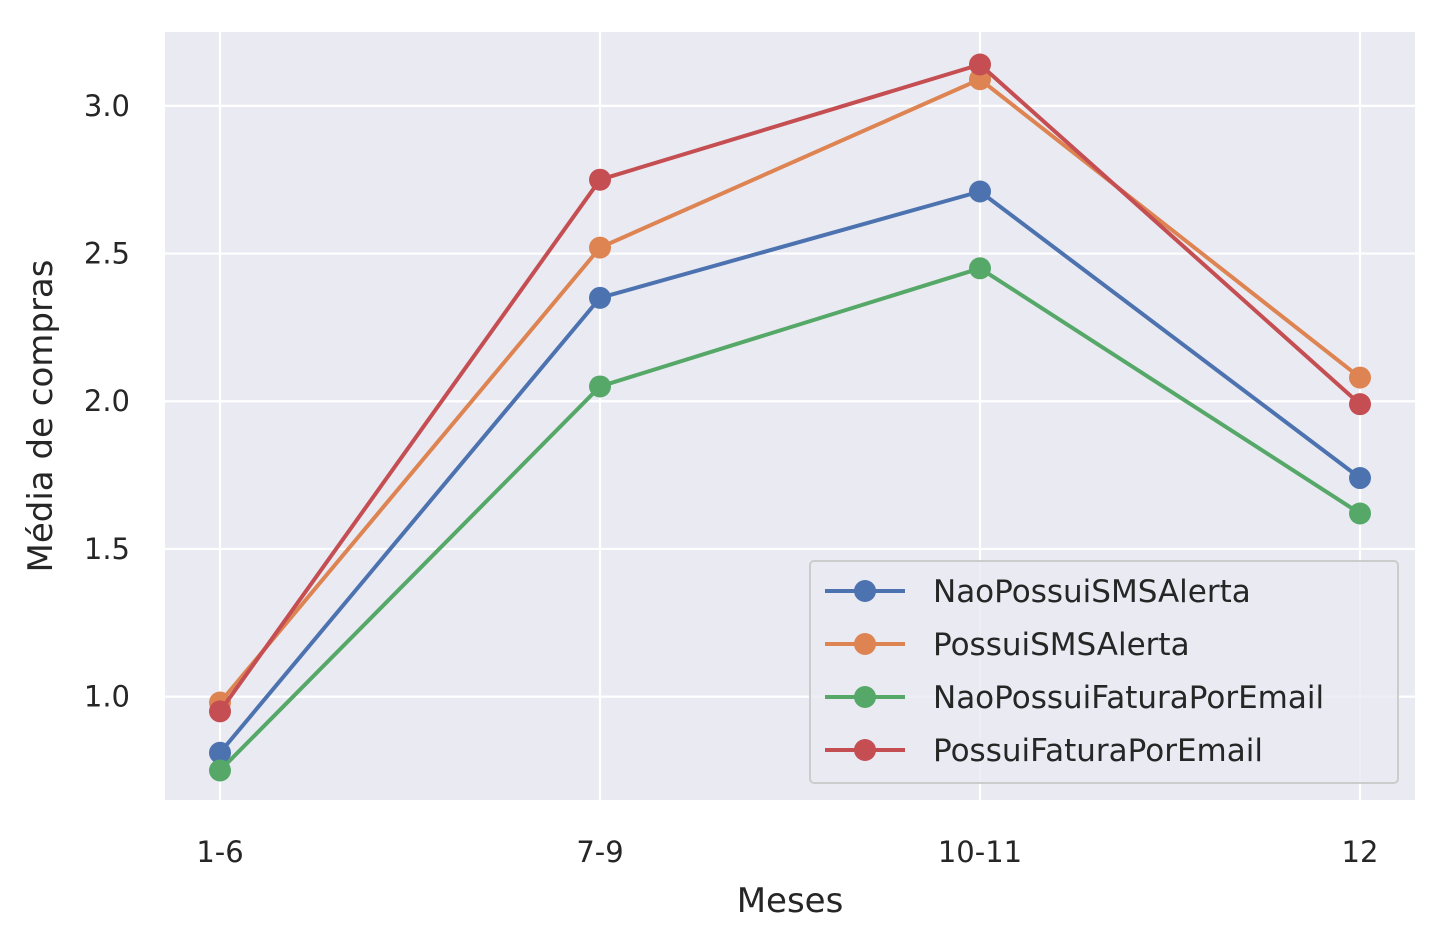 This screenshot has height=947, width=1448. Describe the element at coordinates (1092, 592) in the screenshot. I see `legend-label: NaoPossuiSMSAlerta` at that location.